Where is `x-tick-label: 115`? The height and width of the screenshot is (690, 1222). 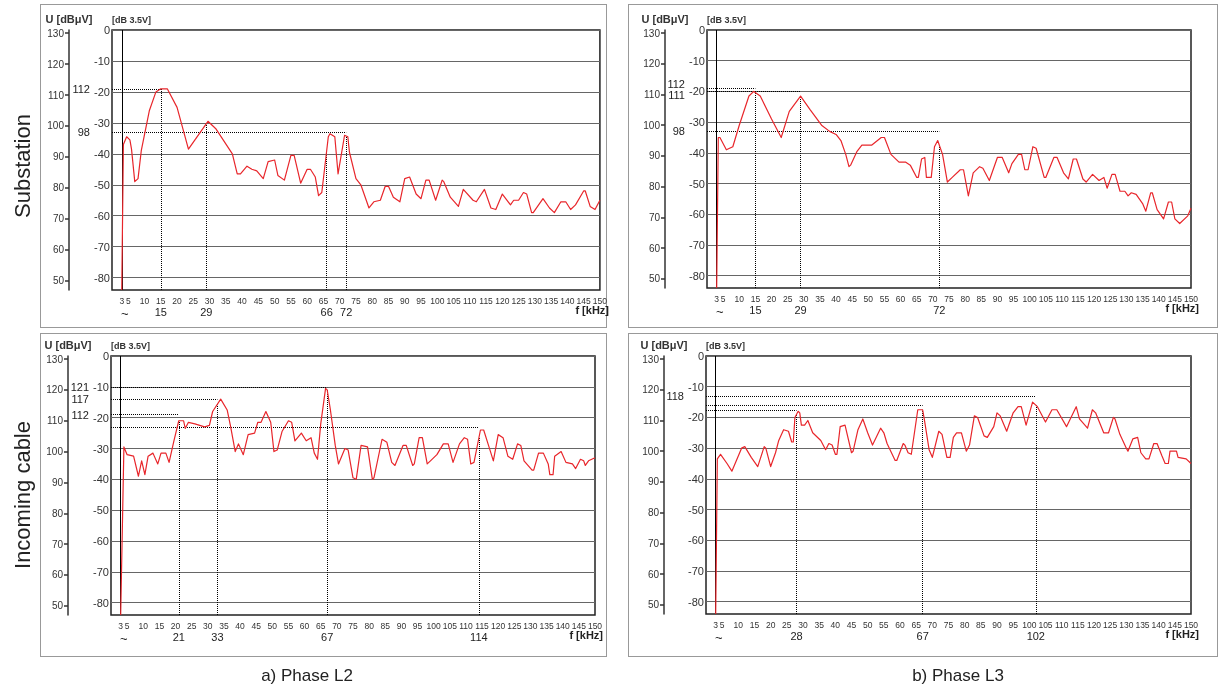 x-tick-label: 115 is located at coordinates (1078, 624).